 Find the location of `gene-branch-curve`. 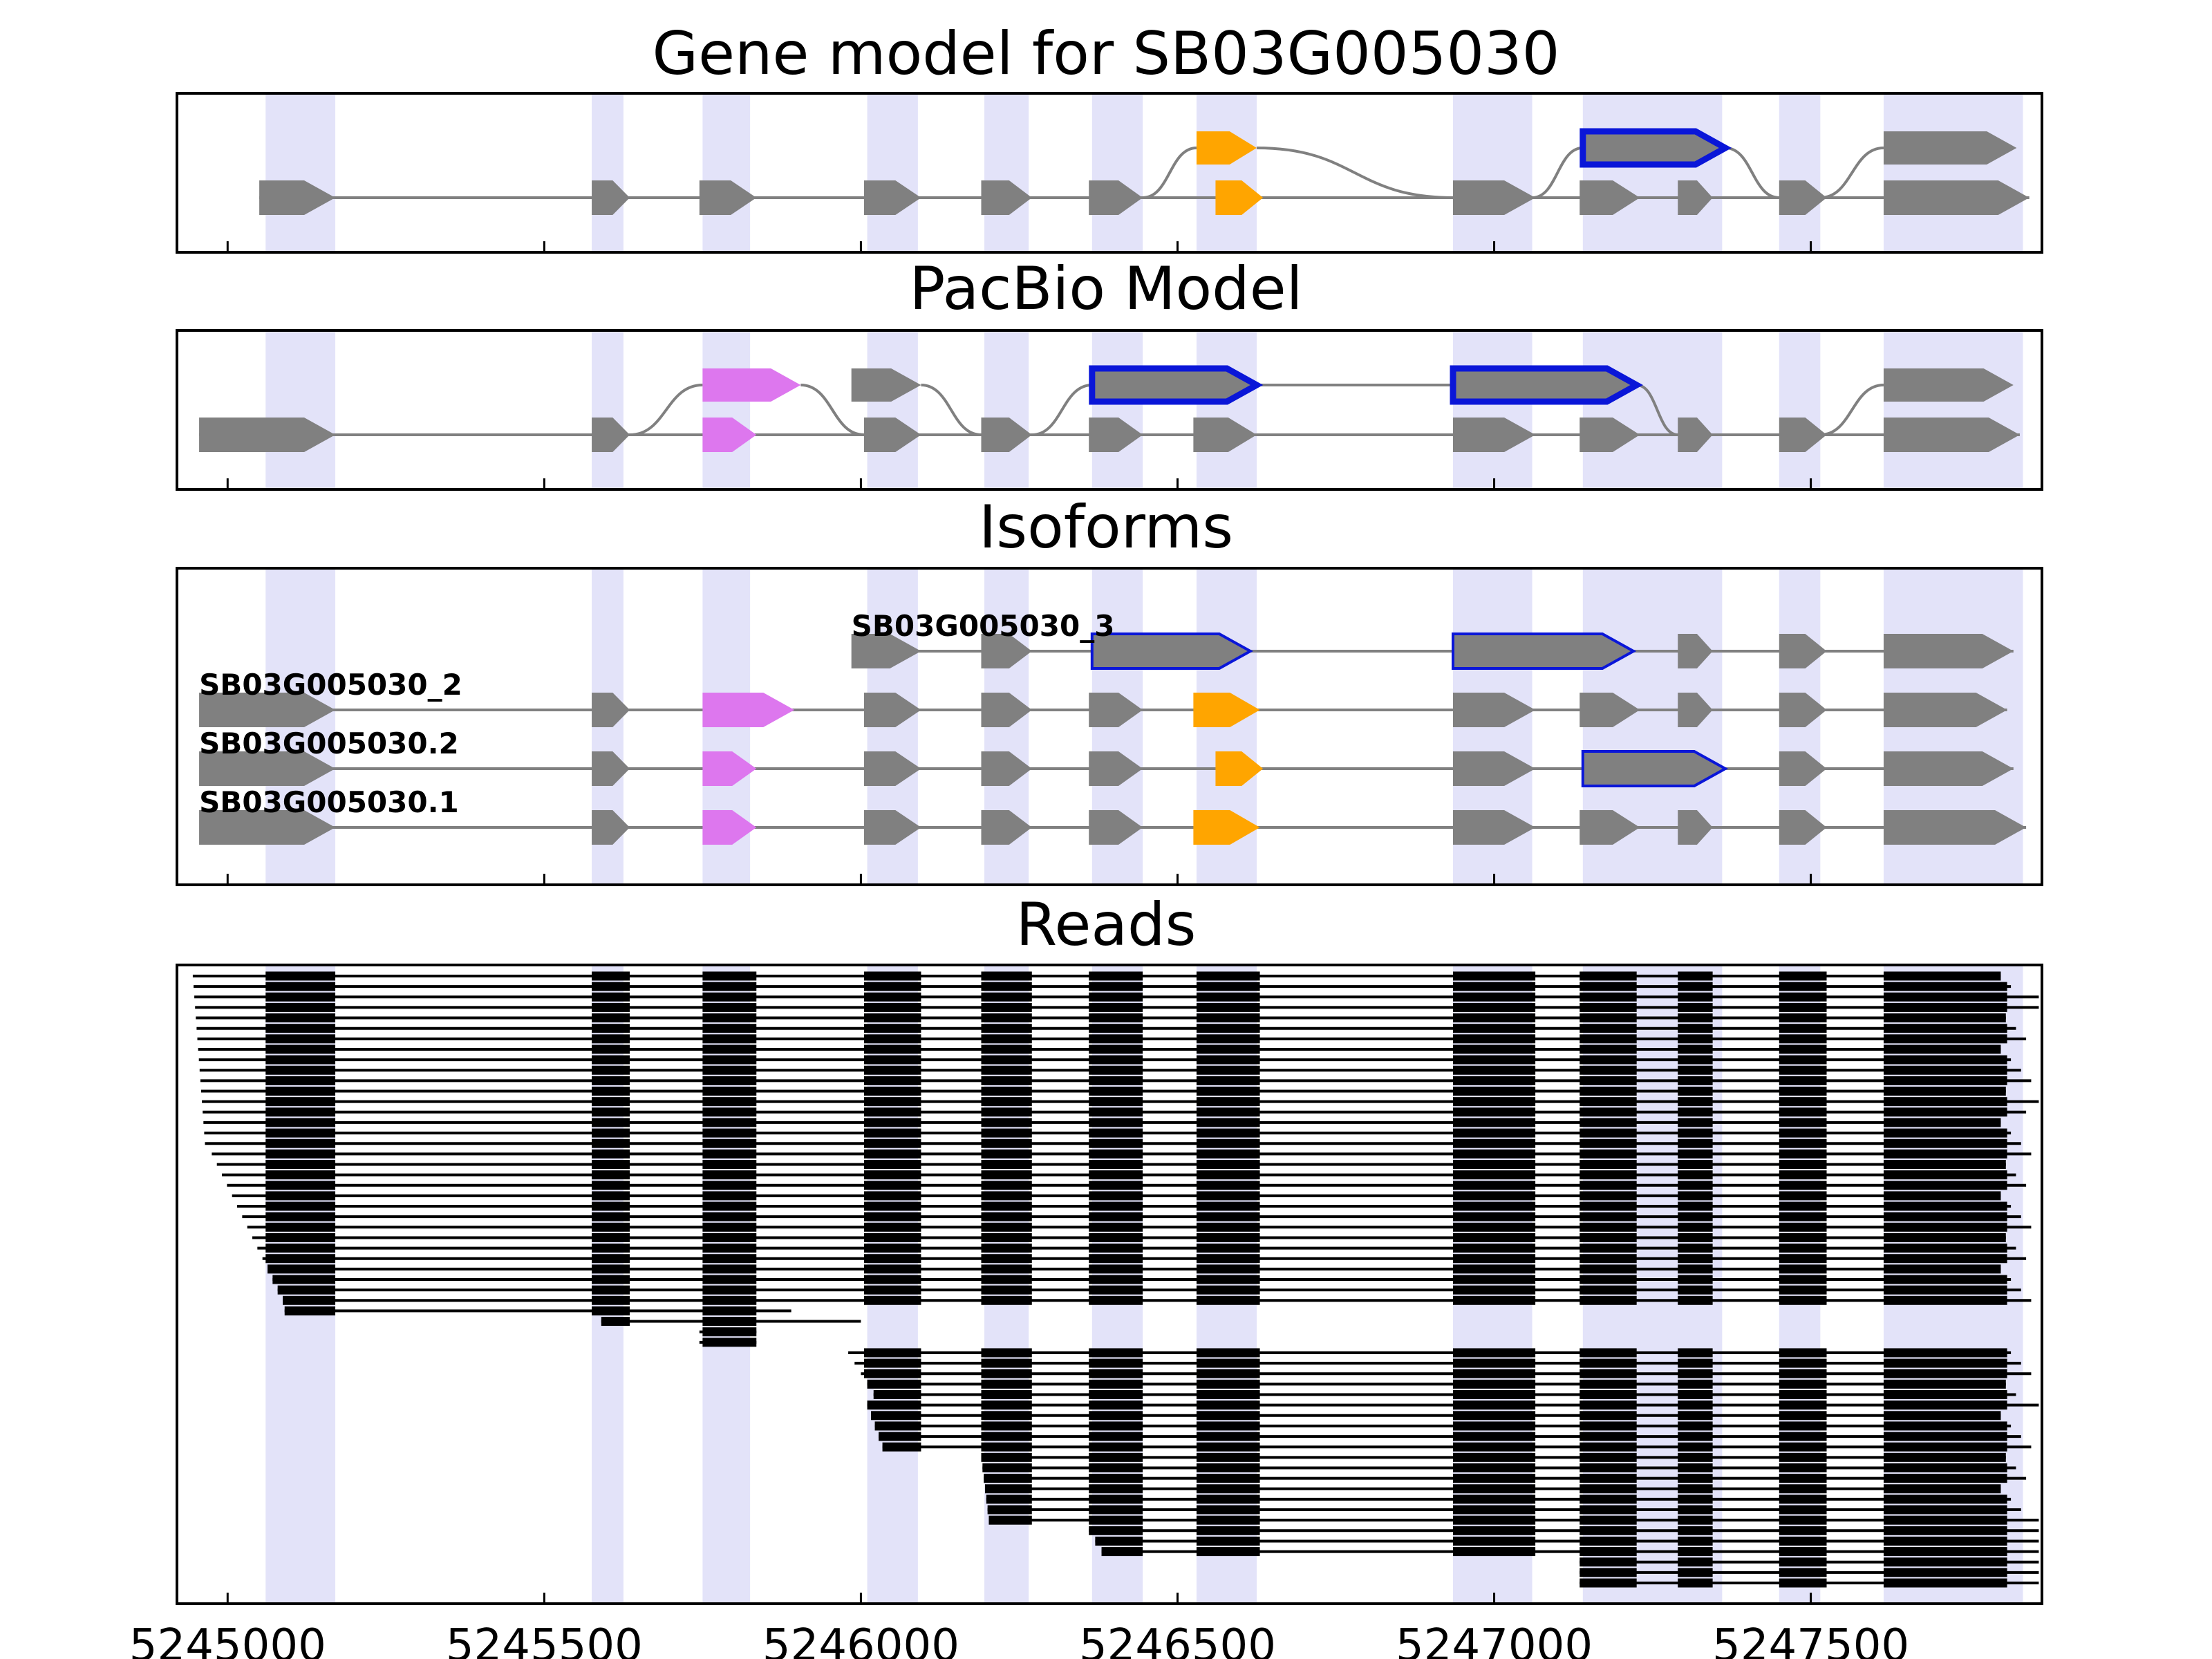

gene-branch-curve is located at coordinates (1752, 173).